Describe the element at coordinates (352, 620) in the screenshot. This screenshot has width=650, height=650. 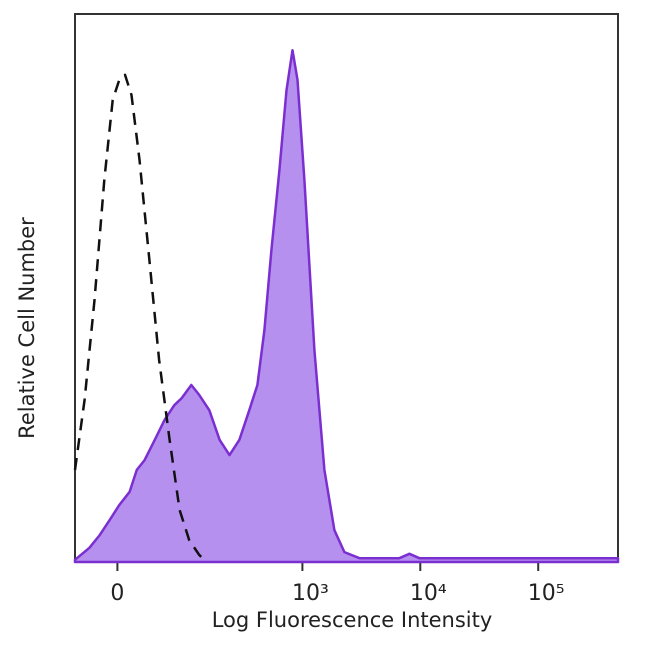
I see `x-axis-label: Log Fluorescence Intensity` at that location.